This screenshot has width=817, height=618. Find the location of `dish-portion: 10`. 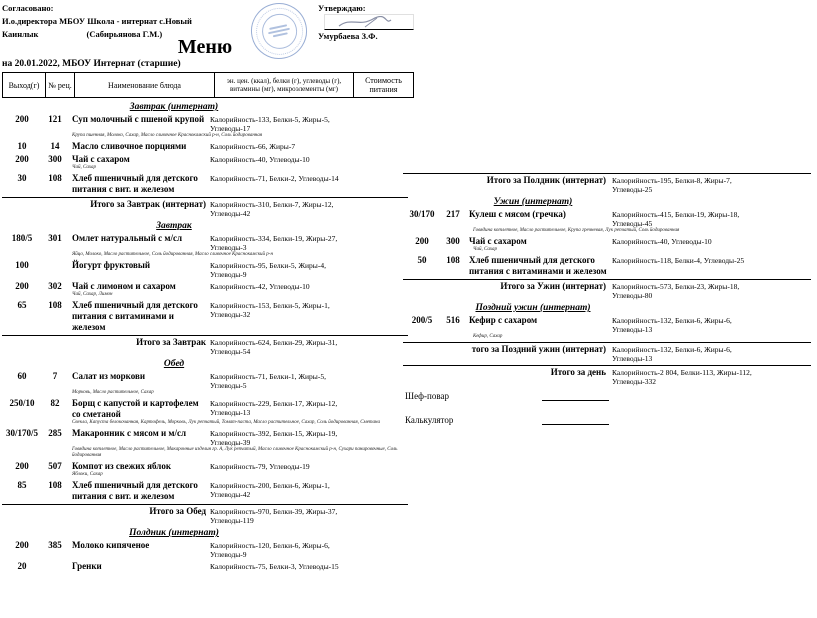

dish-portion: 10 is located at coordinates (22, 146).